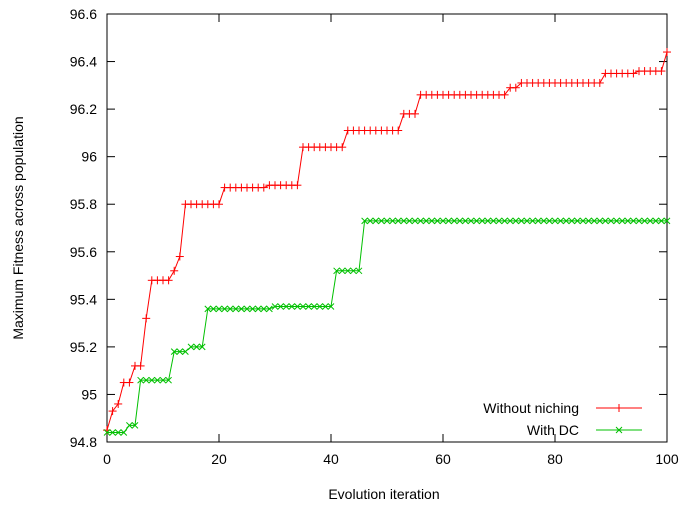 This screenshot has width=680, height=508. What do you see at coordinates (107, 459) in the screenshot?
I see `x-tick-label: 0` at bounding box center [107, 459].